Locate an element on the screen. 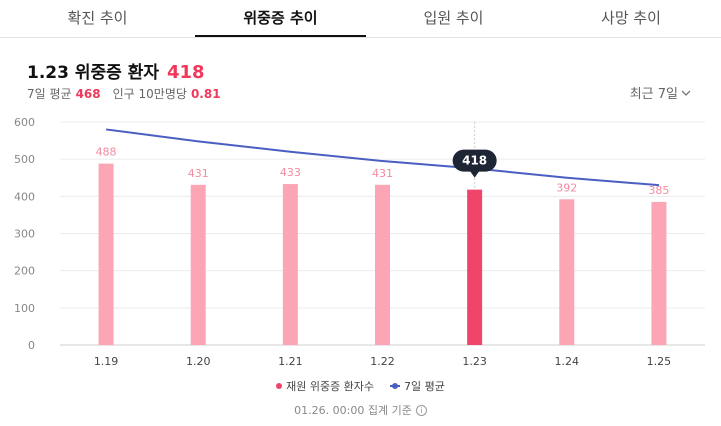 This screenshot has width=721, height=426. y-tick-label: 300 is located at coordinates (24, 234).